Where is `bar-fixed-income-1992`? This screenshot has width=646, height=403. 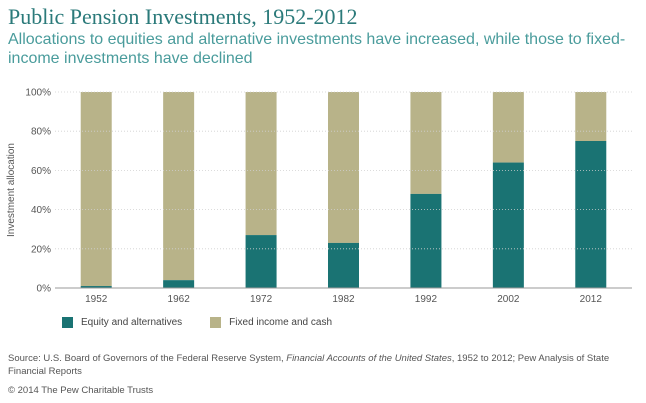
bar-fixed-income-1992 is located at coordinates (426, 143).